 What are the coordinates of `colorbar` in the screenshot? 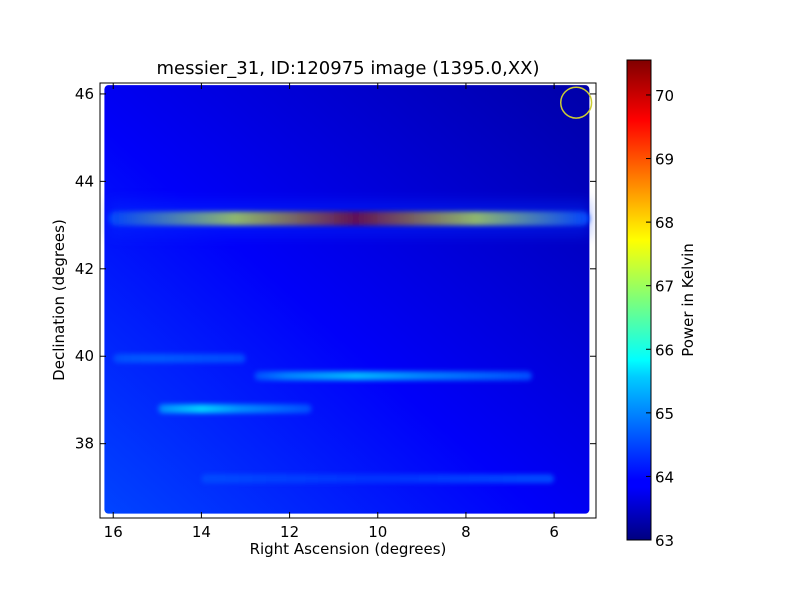 It's located at (639, 300).